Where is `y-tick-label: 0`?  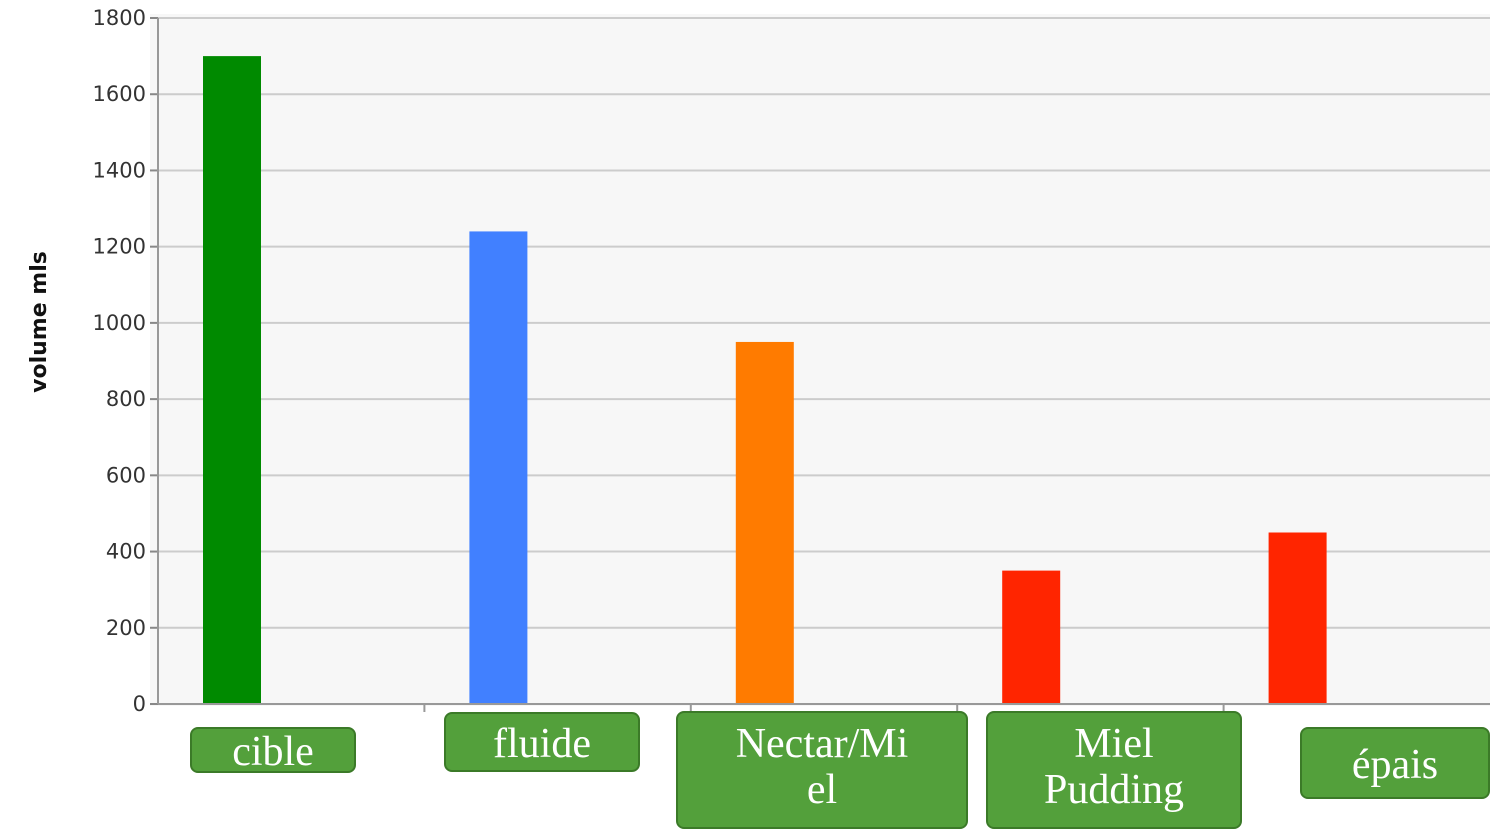
y-tick-label: 0 is located at coordinates (139, 704).